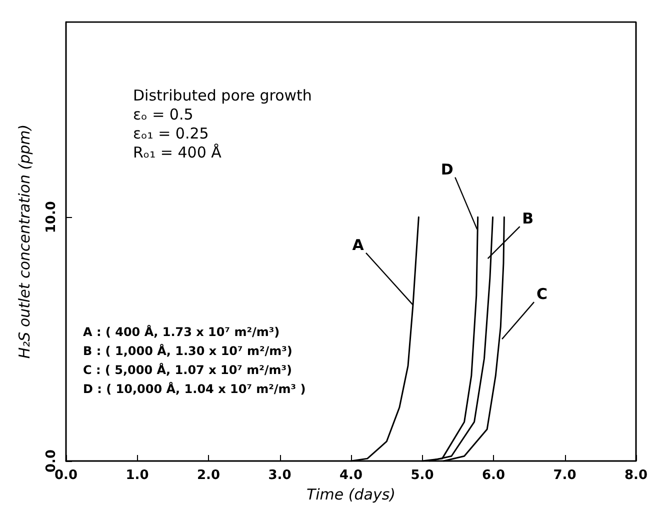 The width and height of the screenshot is (670, 527). What do you see at coordinates (636, 475) in the screenshot?
I see `x-tick-label: 8.0` at bounding box center [636, 475].